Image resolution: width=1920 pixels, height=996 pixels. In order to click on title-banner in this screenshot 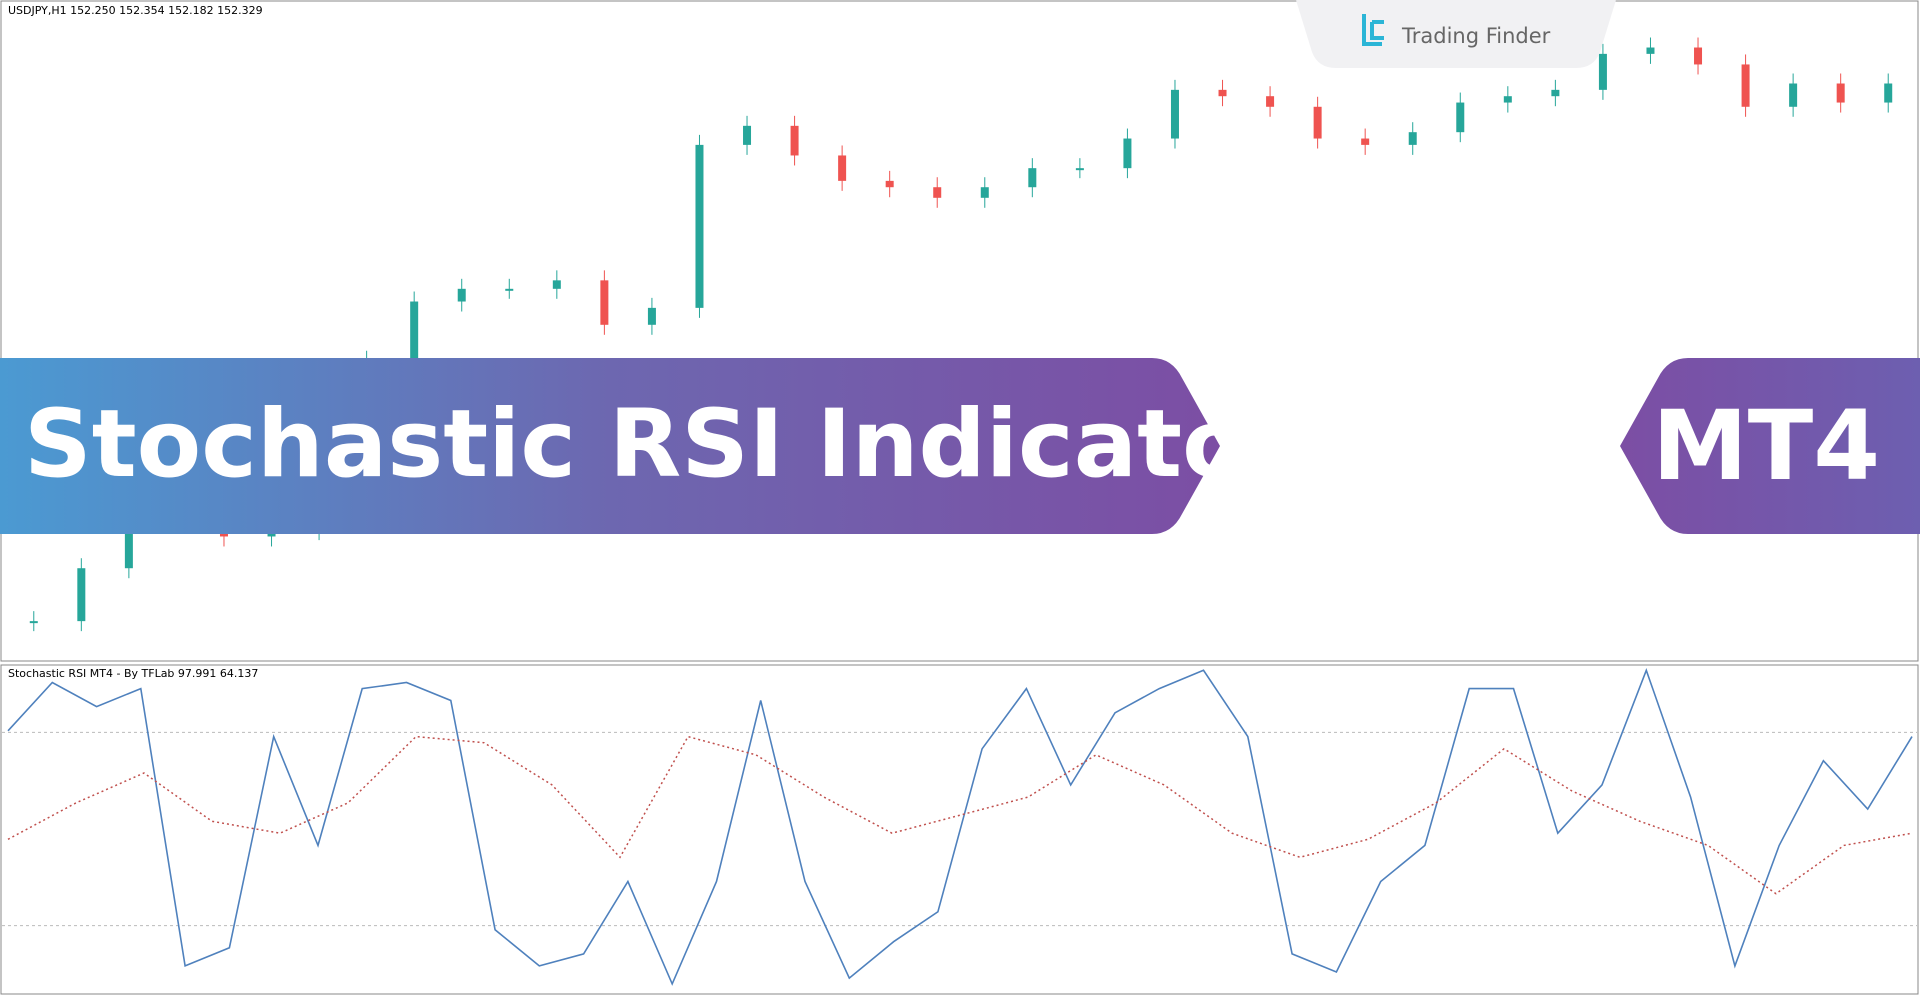, I will do `click(610, 446)`.